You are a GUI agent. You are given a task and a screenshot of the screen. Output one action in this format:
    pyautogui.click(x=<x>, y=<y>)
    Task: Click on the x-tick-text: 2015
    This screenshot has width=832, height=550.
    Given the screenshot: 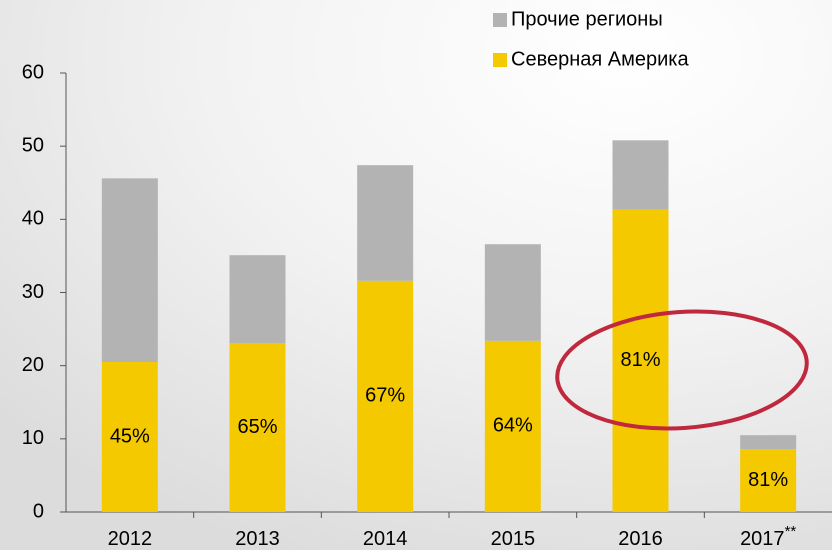 What is the action you would take?
    pyautogui.click(x=513, y=539)
    